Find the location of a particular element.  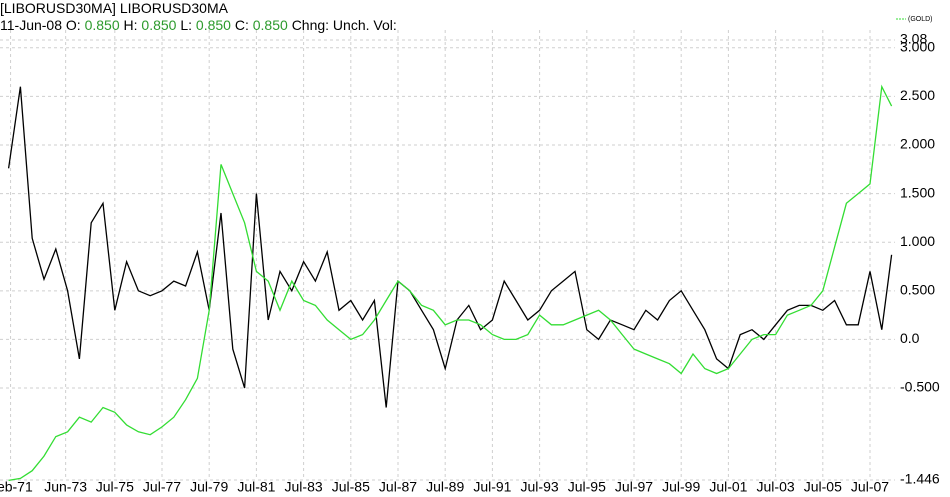

x-tick-label: Jul-95 is located at coordinates (587, 487).